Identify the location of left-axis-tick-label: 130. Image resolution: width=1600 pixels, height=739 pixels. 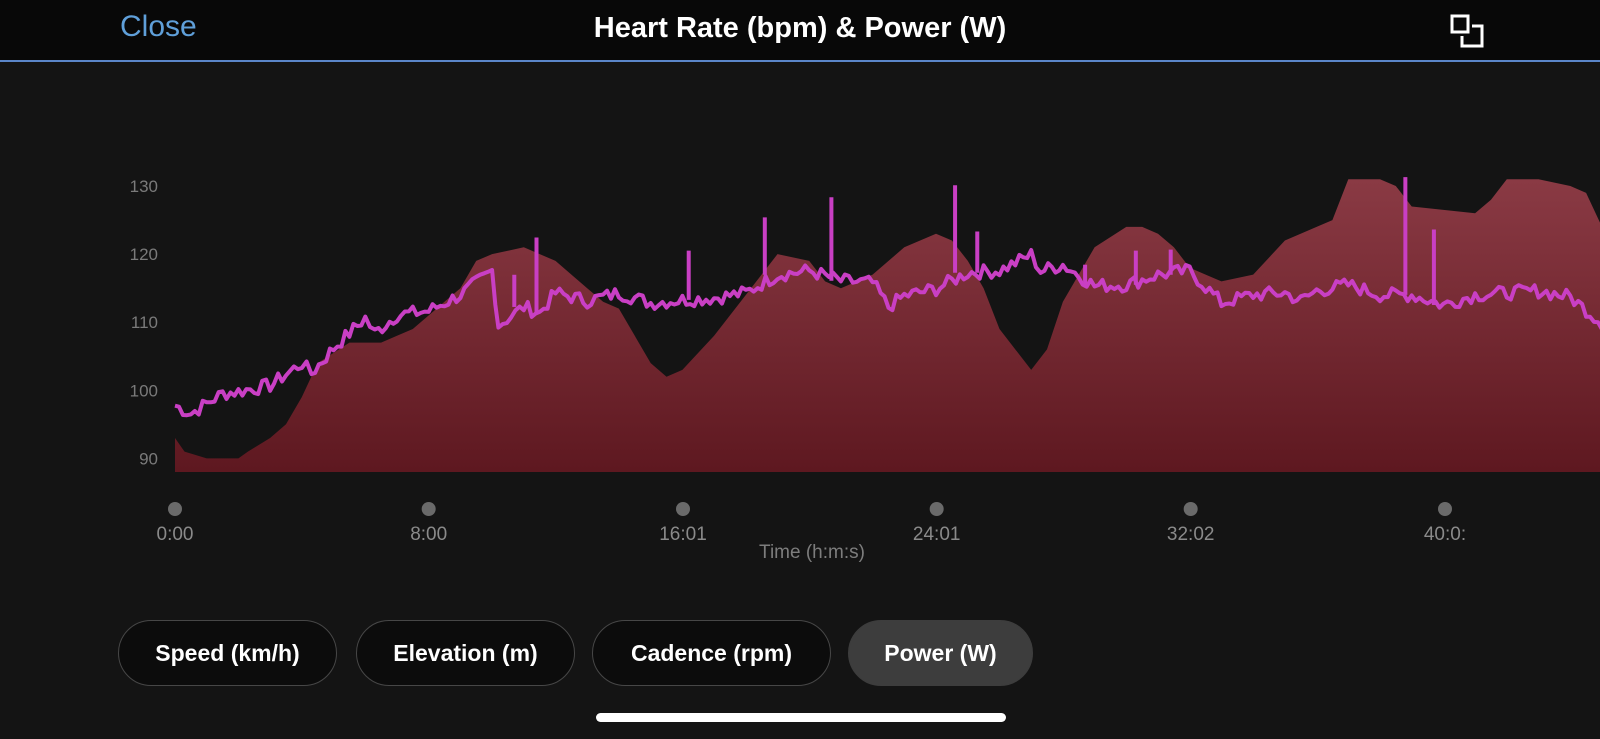
(144, 186).